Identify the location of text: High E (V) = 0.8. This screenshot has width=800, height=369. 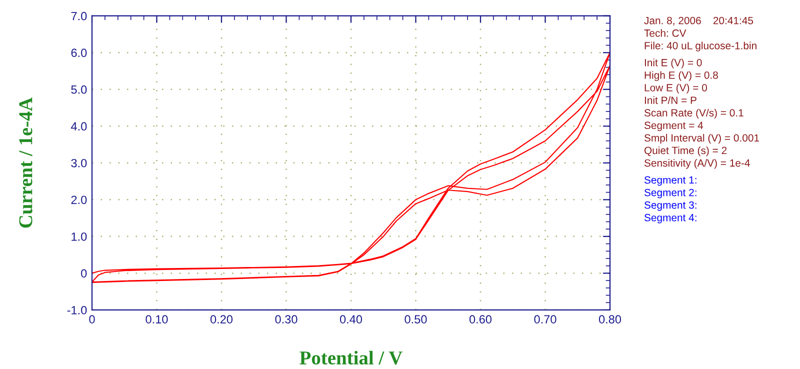
(681, 76).